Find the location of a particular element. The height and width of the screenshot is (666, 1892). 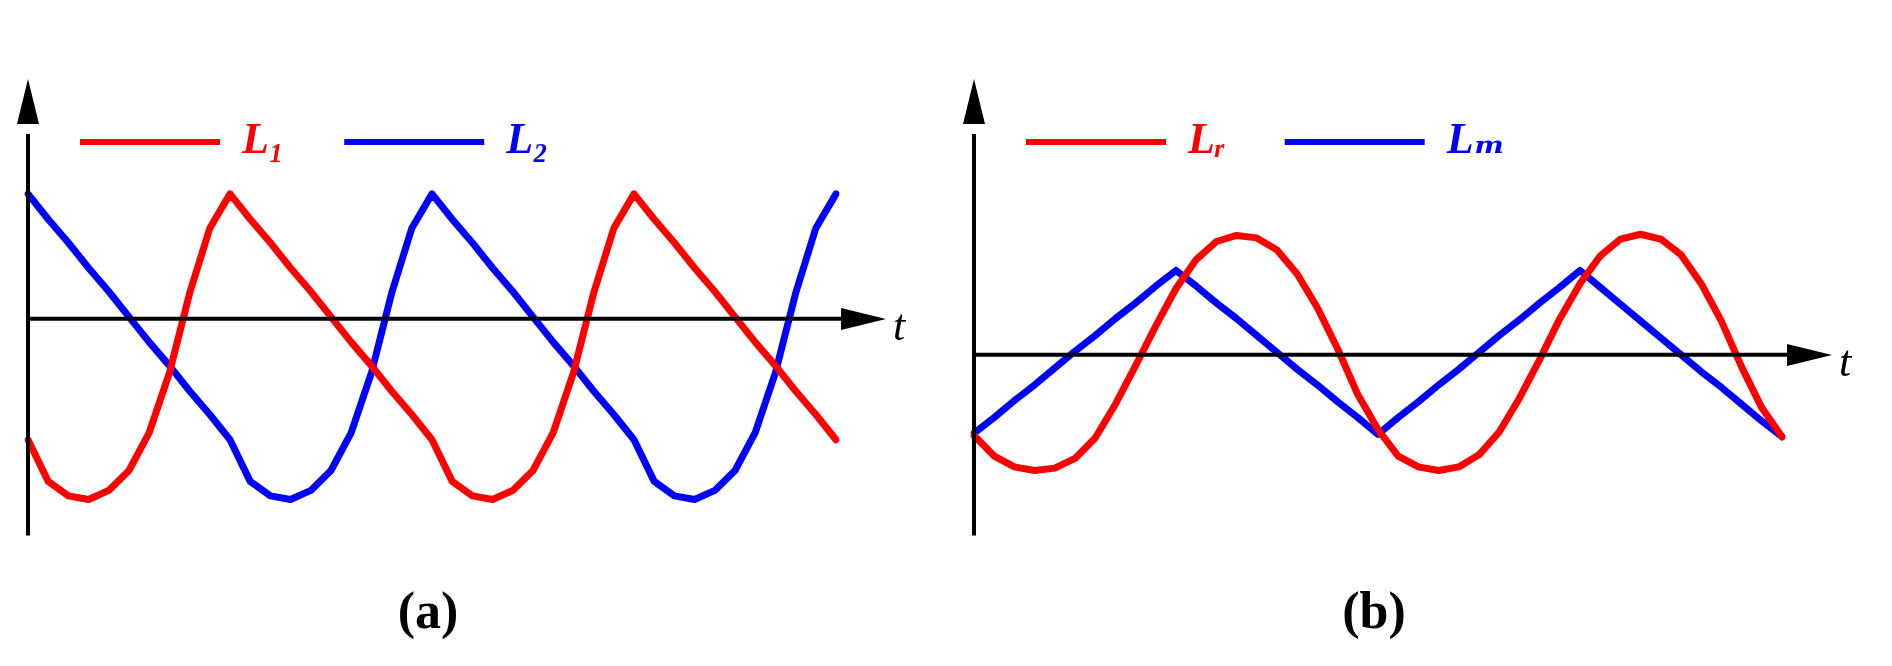

legend-label: Lₘ is located at coordinates (1475, 139).